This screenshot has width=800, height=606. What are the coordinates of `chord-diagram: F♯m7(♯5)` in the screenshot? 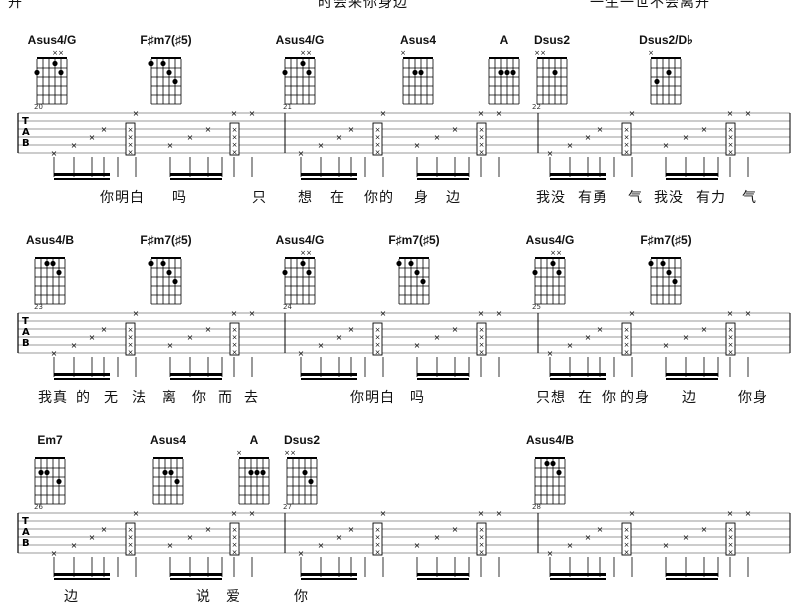 It's located at (414, 271).